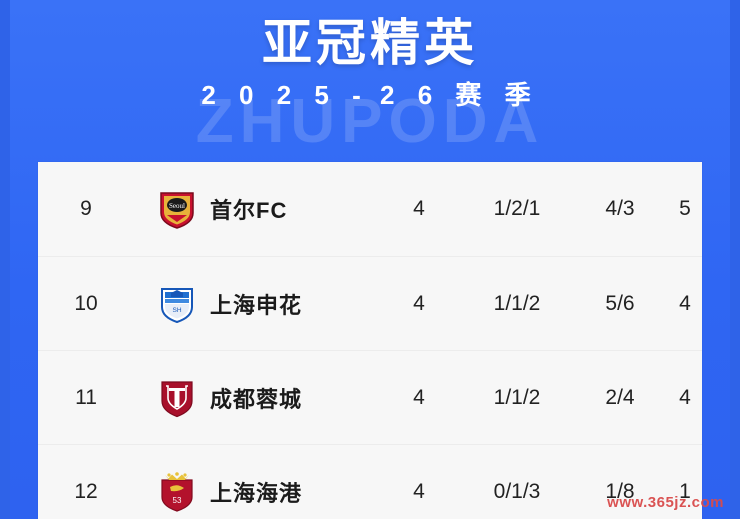  I want to click on shanghai-shenhua-crest: SH, so click(177, 304).